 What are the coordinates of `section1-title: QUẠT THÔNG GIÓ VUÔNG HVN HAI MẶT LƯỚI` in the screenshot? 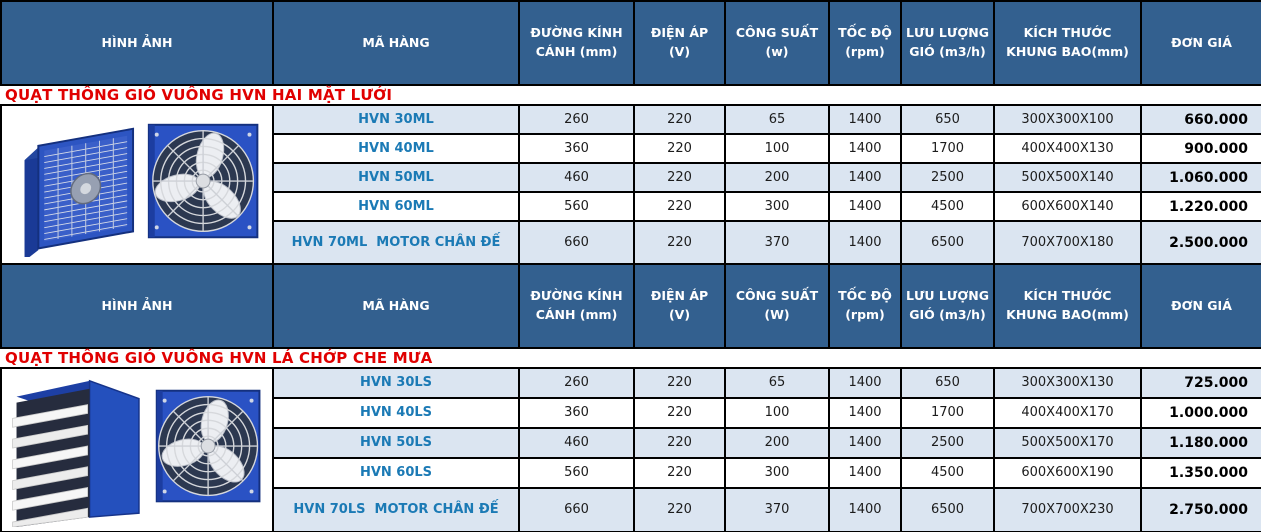 It's located at (630, 95).